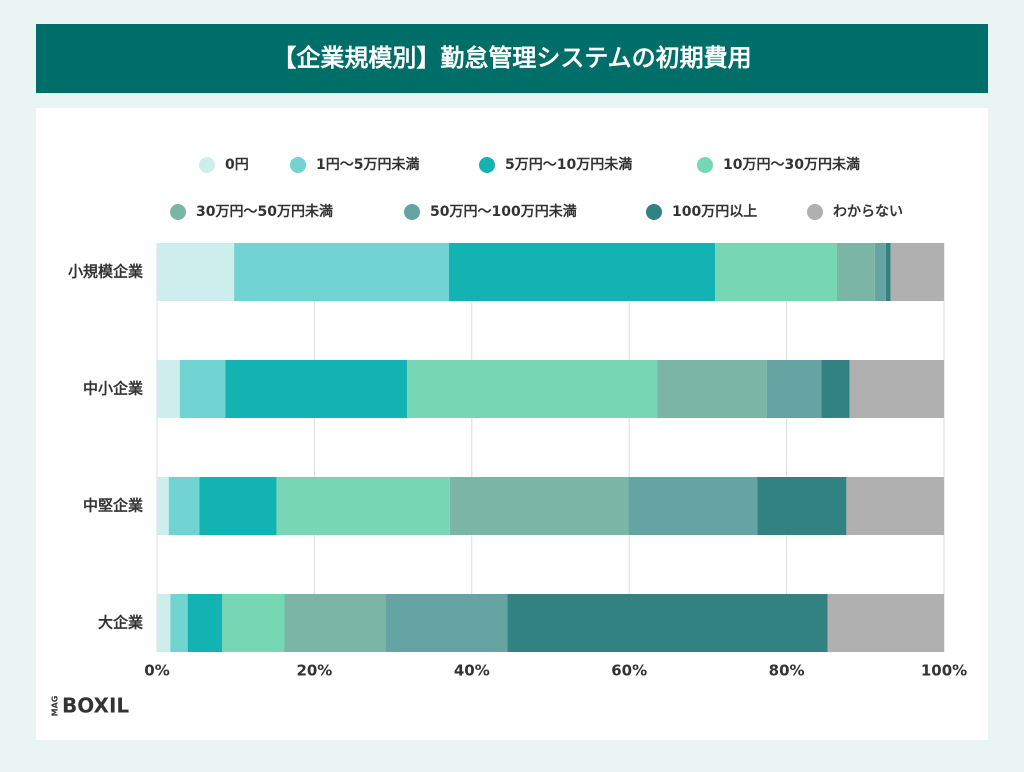  What do you see at coordinates (791, 164) in the screenshot?
I see `legend-label: 10万円〜30万円未満` at bounding box center [791, 164].